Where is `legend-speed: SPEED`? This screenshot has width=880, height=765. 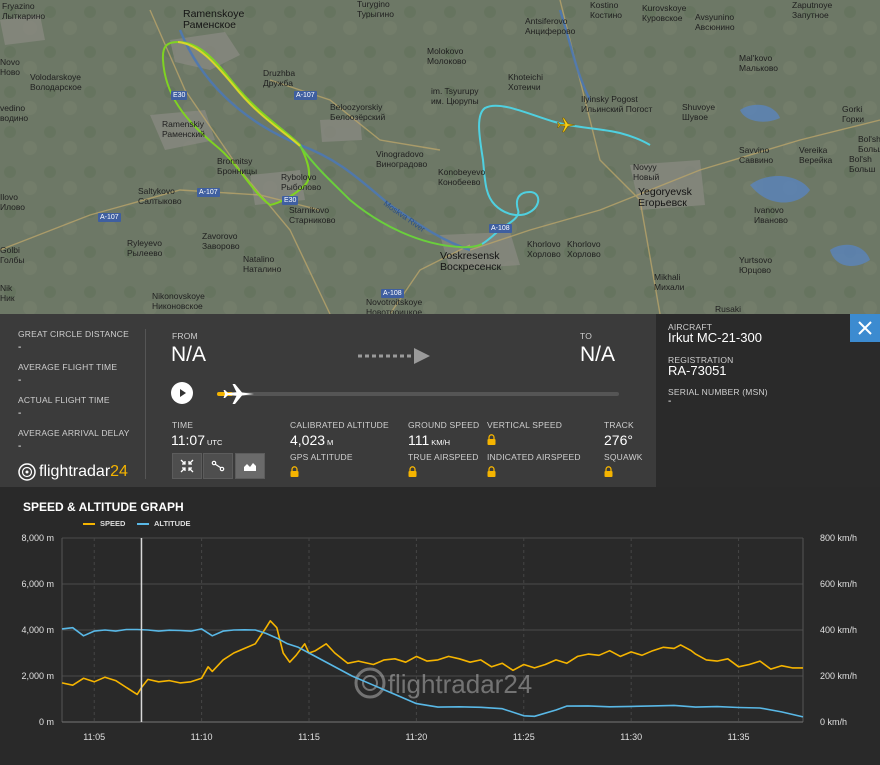 legend-speed: SPEED is located at coordinates (104, 523).